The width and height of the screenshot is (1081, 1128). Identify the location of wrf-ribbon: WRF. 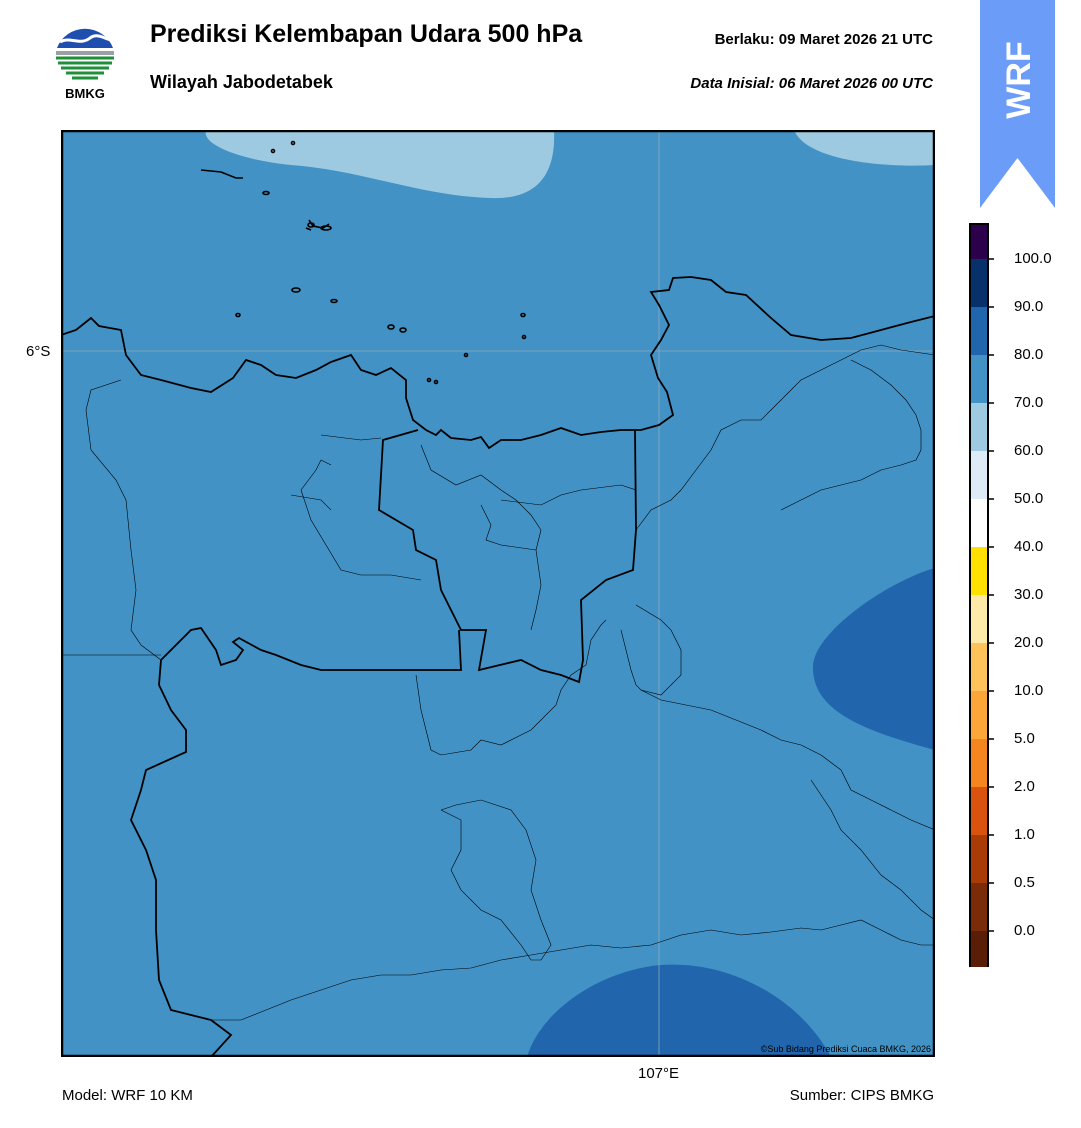
(1017, 104).